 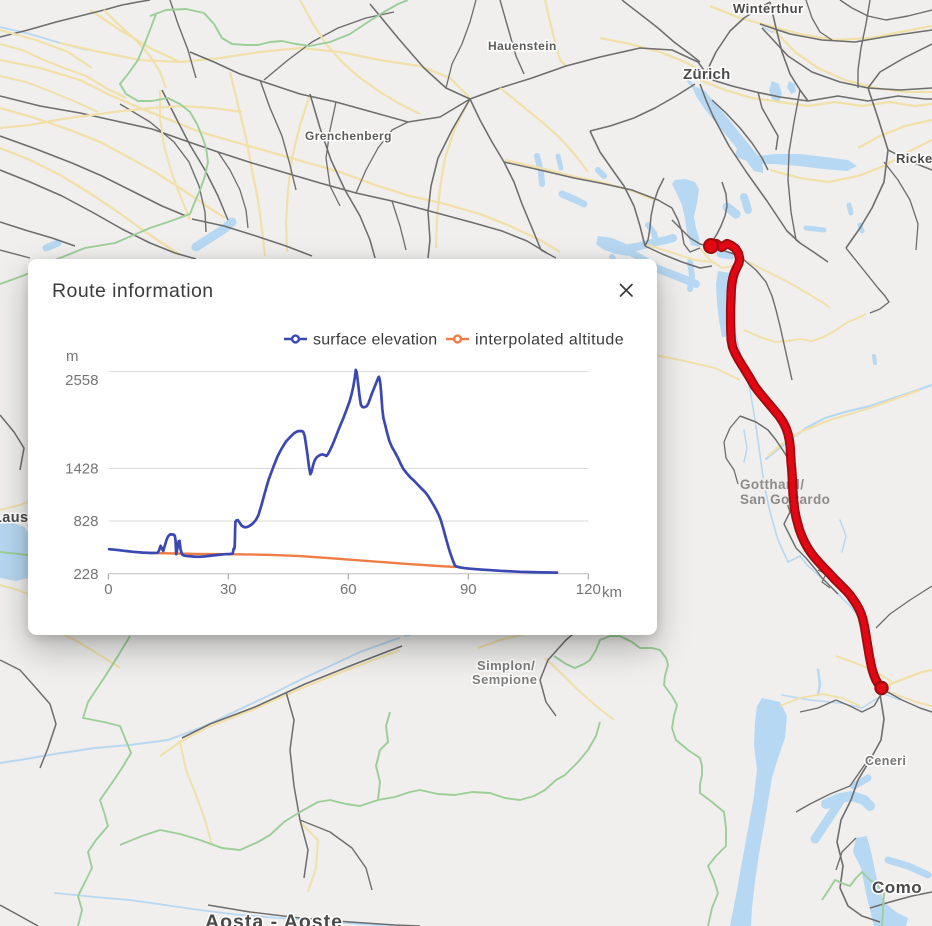 What do you see at coordinates (81, 469) in the screenshot?
I see `svg-text: 1428` at bounding box center [81, 469].